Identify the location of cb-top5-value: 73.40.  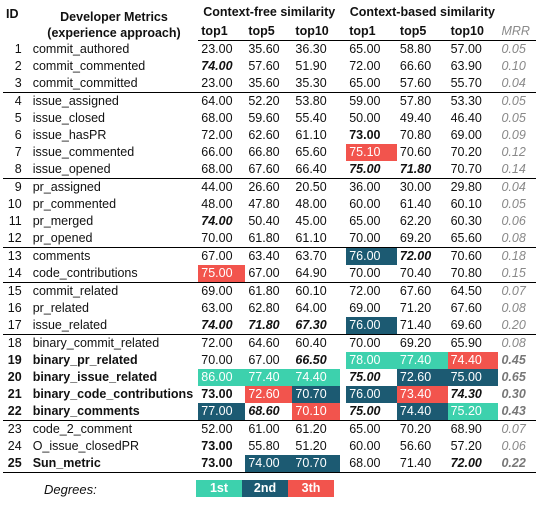
(422, 394).